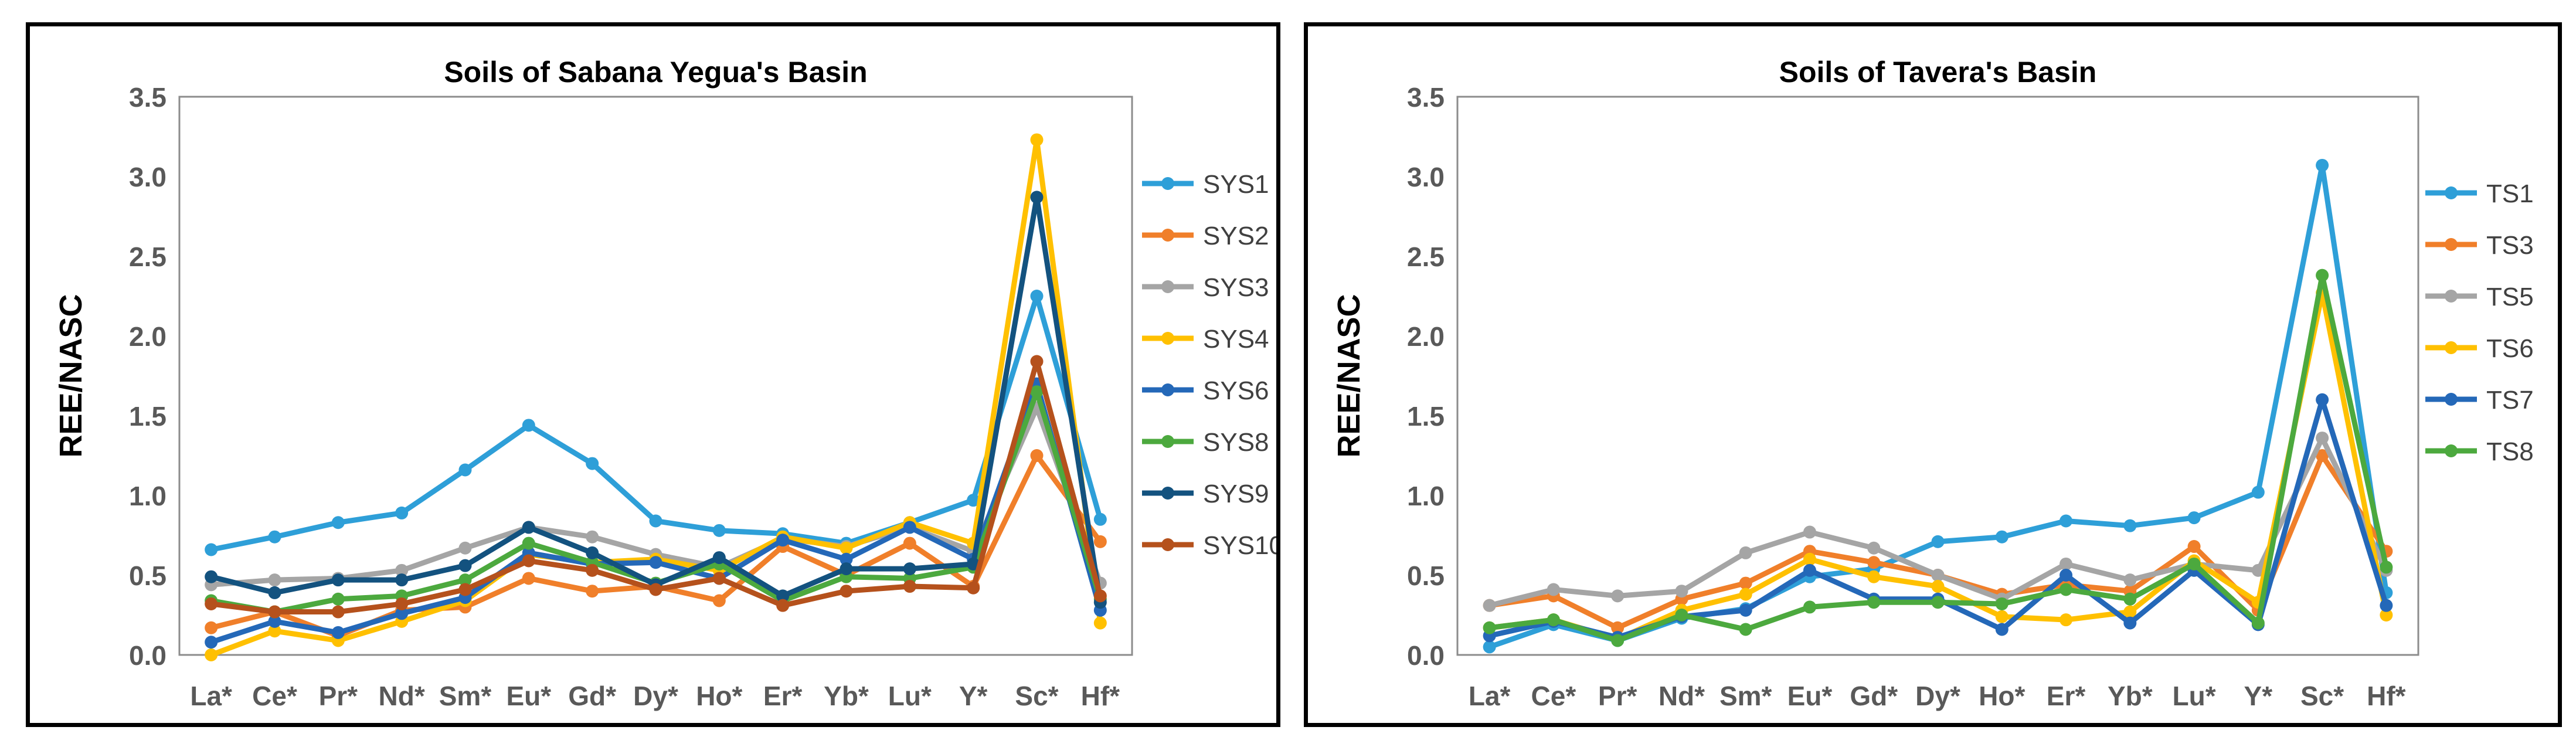 The image size is (2576, 754). What do you see at coordinates (656, 487) in the screenshot?
I see `series-line-sys10` at bounding box center [656, 487].